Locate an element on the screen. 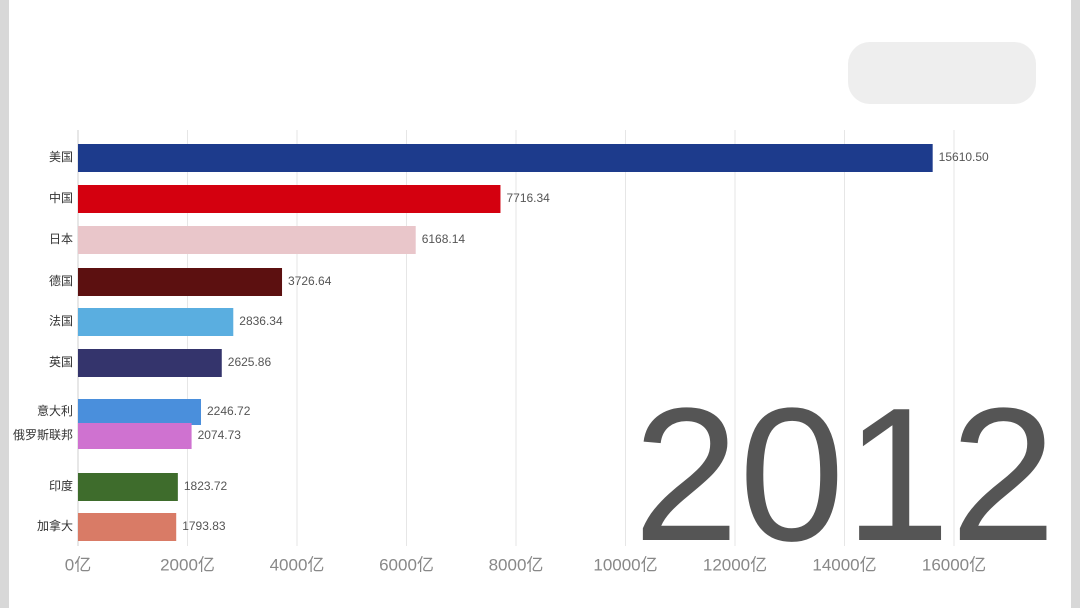  value-label: 7716.34 is located at coordinates (528, 198).